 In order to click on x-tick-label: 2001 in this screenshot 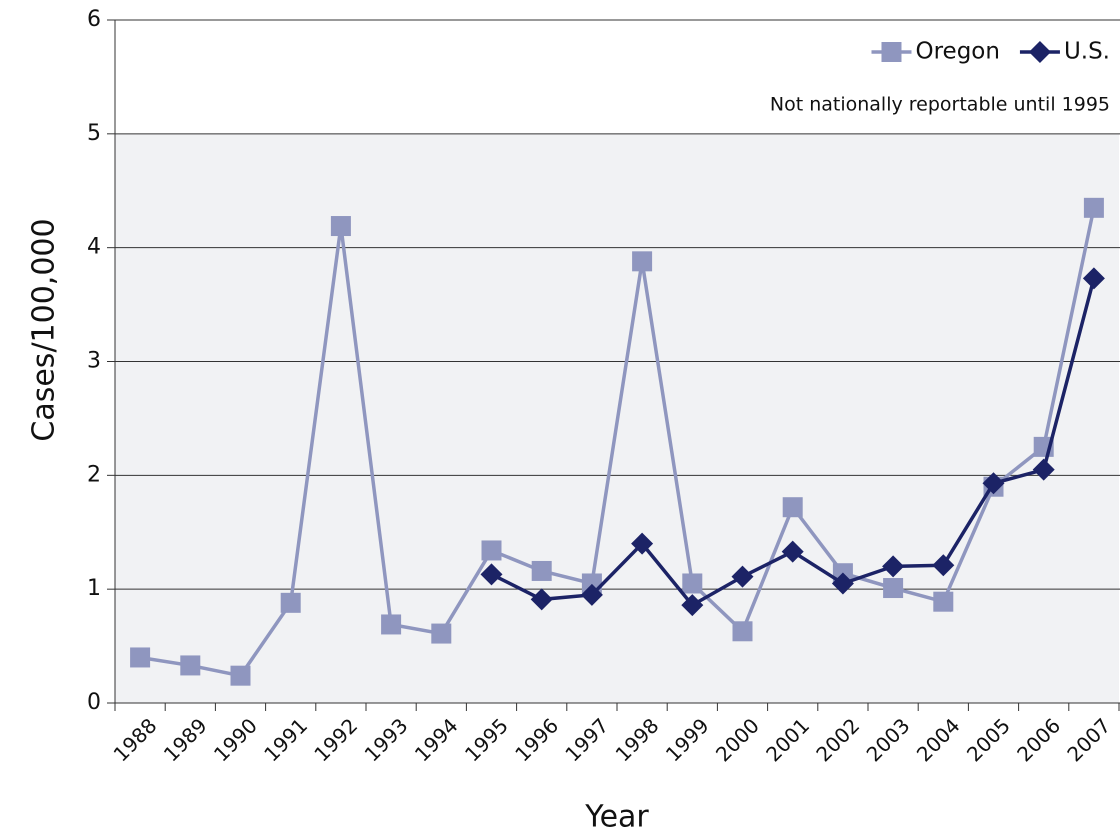, I will do `click(787, 739)`.